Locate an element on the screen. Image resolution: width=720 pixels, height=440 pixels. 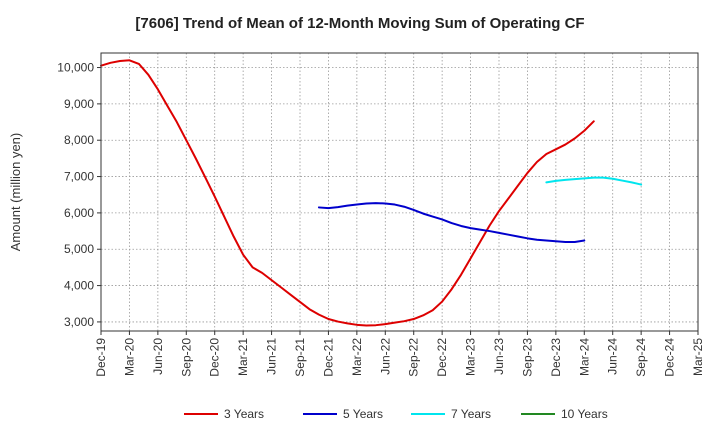
y-tick-label: 4,000 is located at coordinates (79, 286).